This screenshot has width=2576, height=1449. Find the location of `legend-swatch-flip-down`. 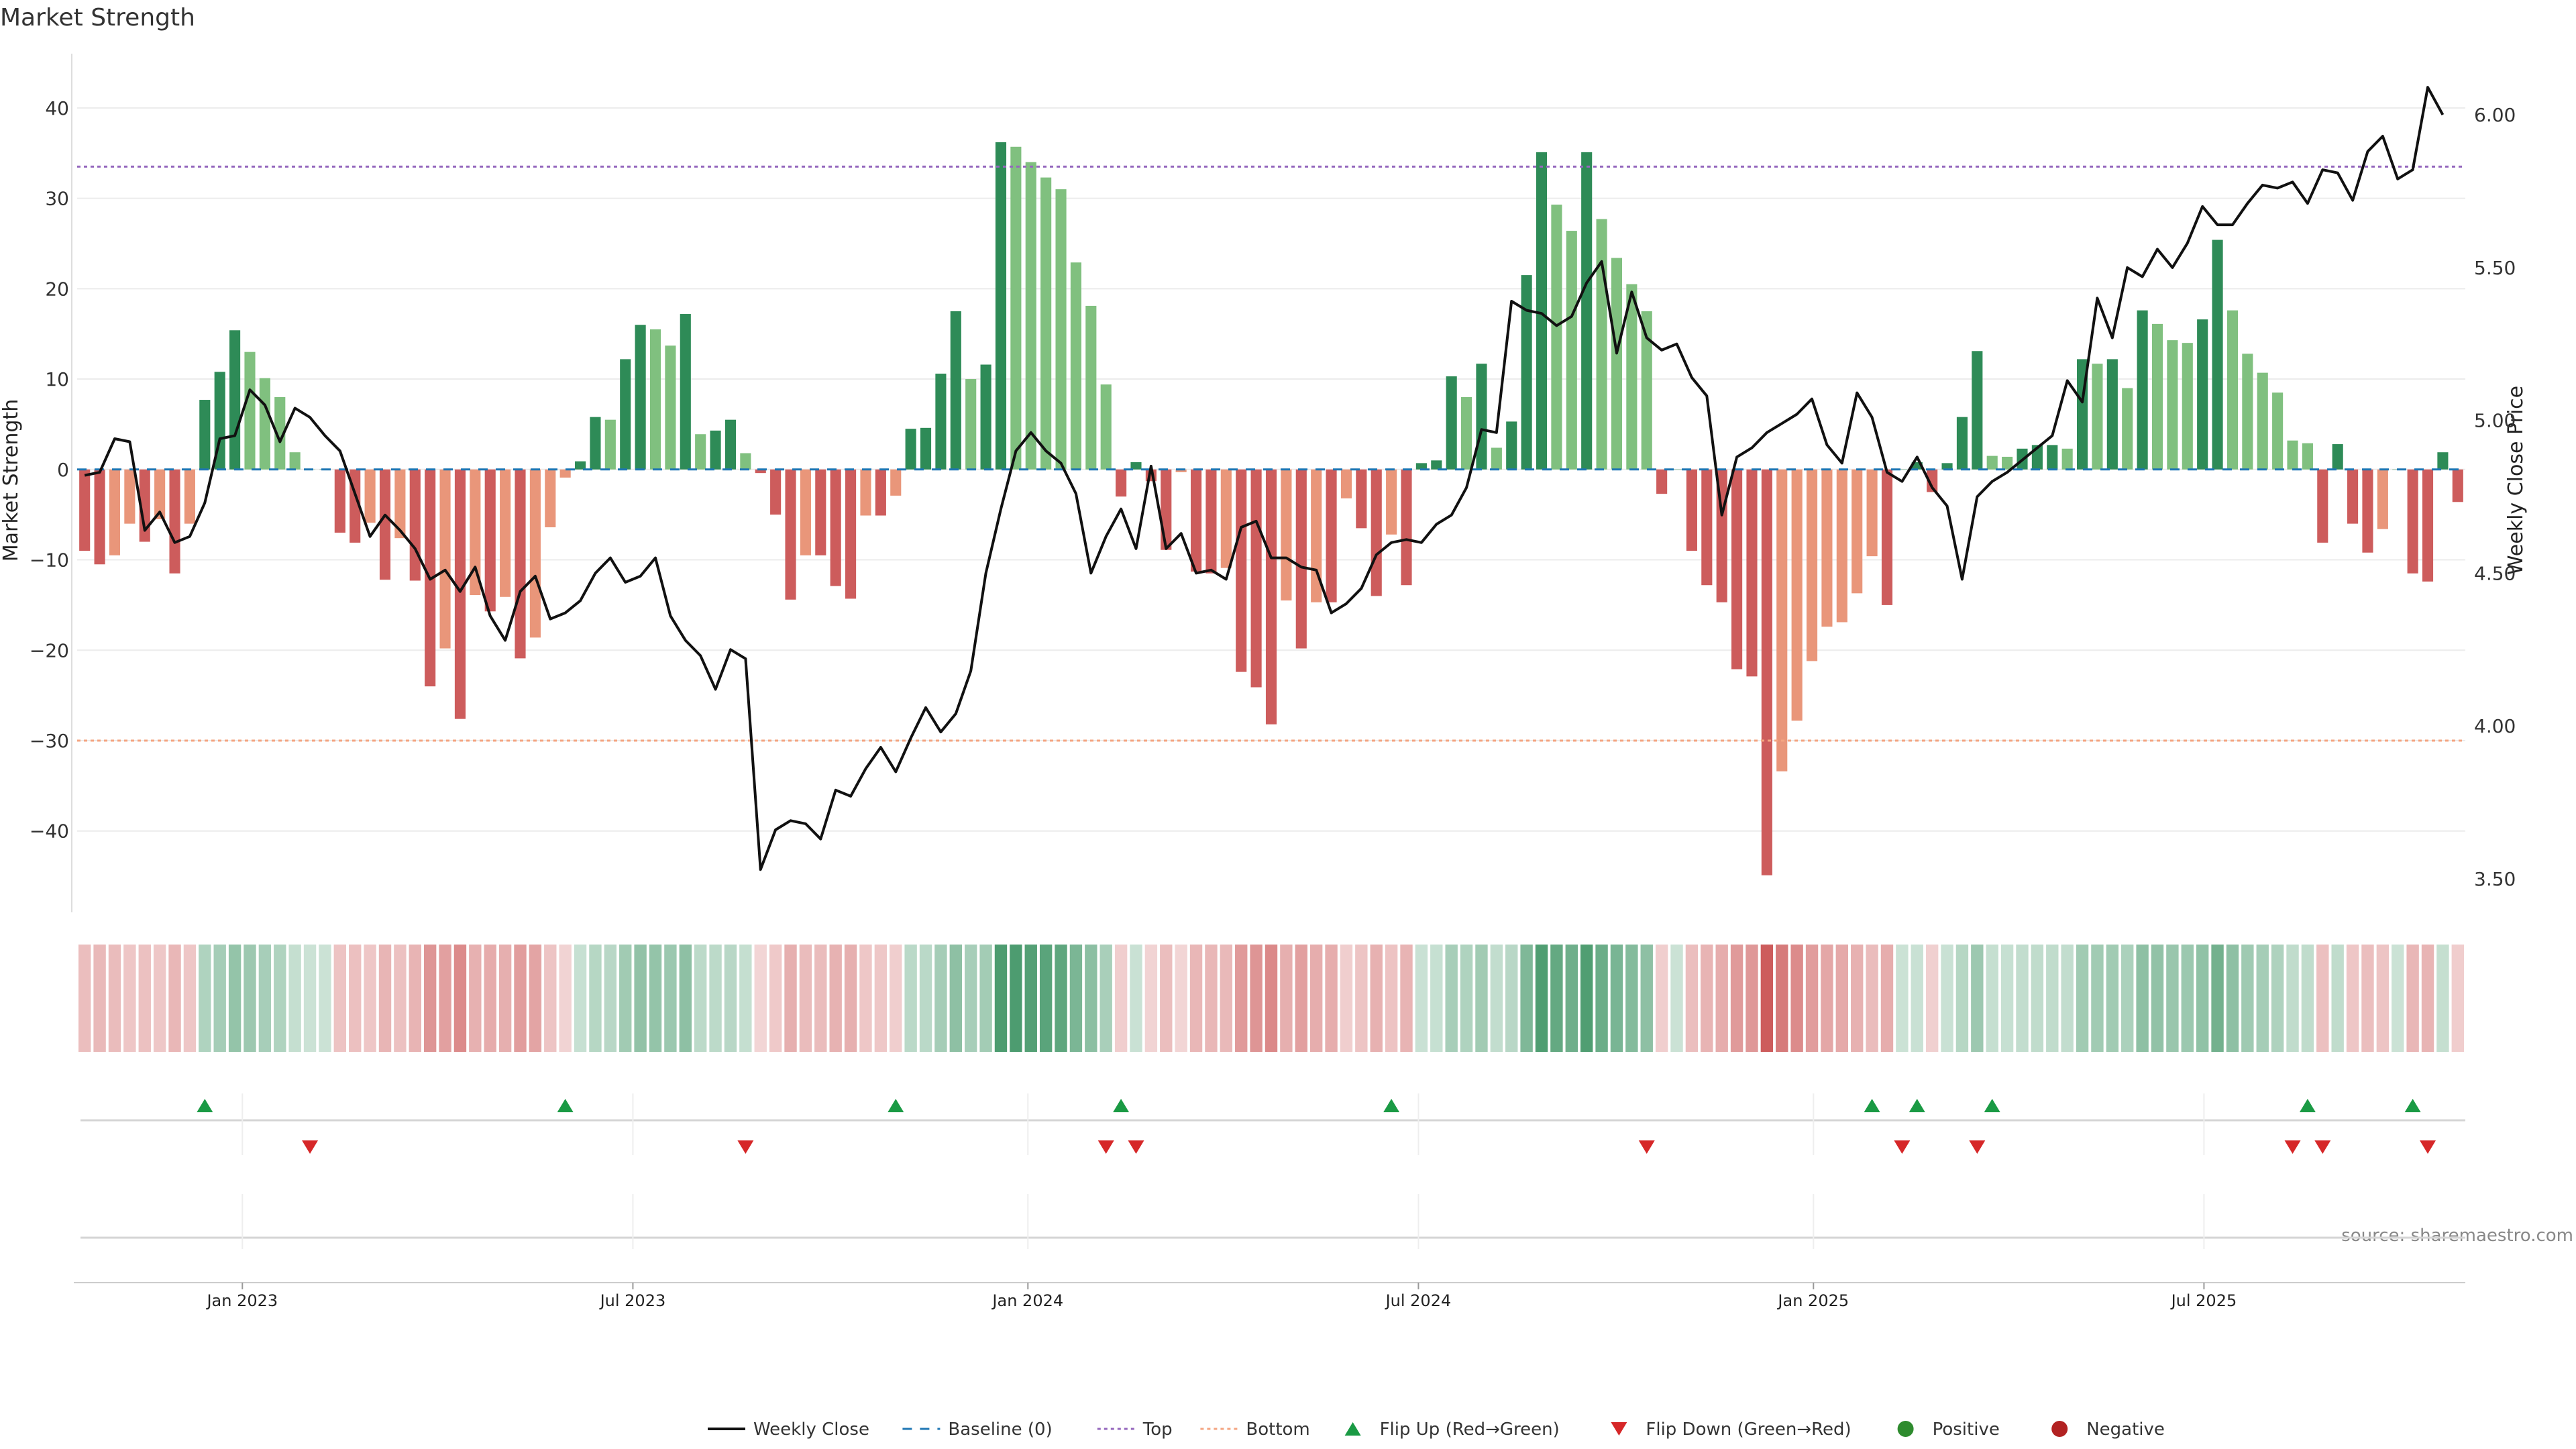

legend-swatch-flip-down is located at coordinates (1619, 1429).